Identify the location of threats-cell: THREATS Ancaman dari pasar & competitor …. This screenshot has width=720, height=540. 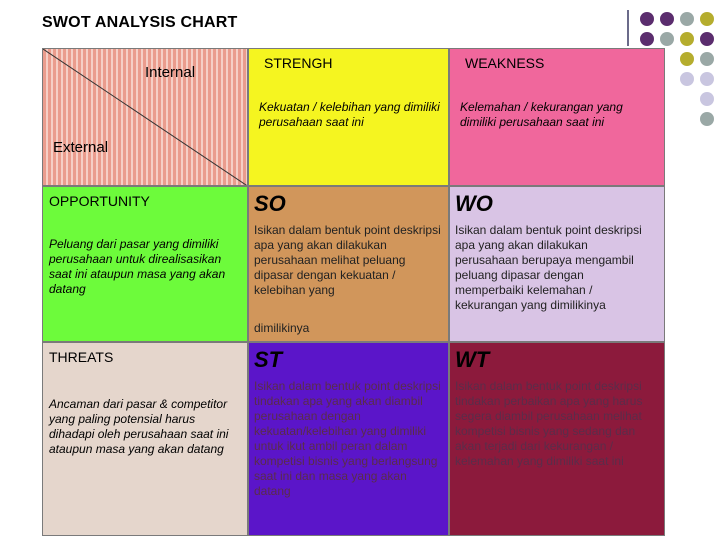
(145, 439).